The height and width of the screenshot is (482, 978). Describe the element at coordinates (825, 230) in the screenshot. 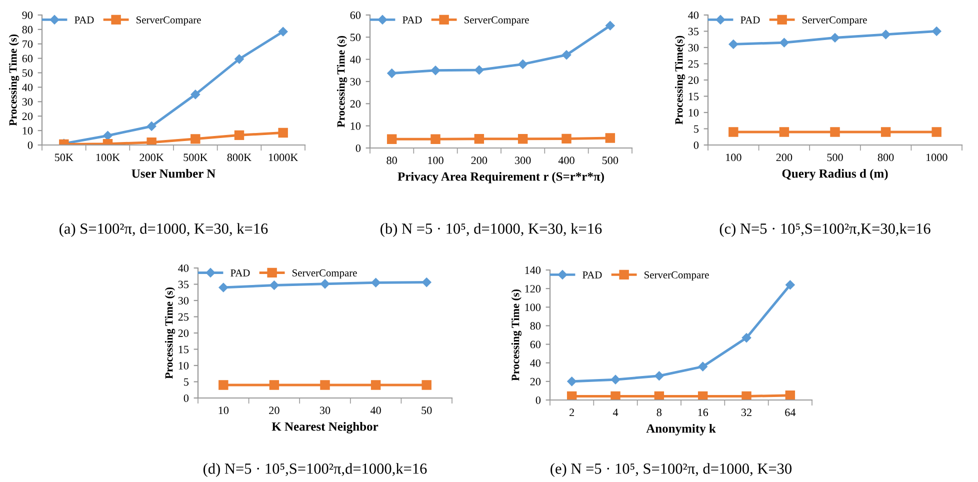

I see `text: (c) N=5 · 10⁵,S=100²π,K=30,k=16` at that location.